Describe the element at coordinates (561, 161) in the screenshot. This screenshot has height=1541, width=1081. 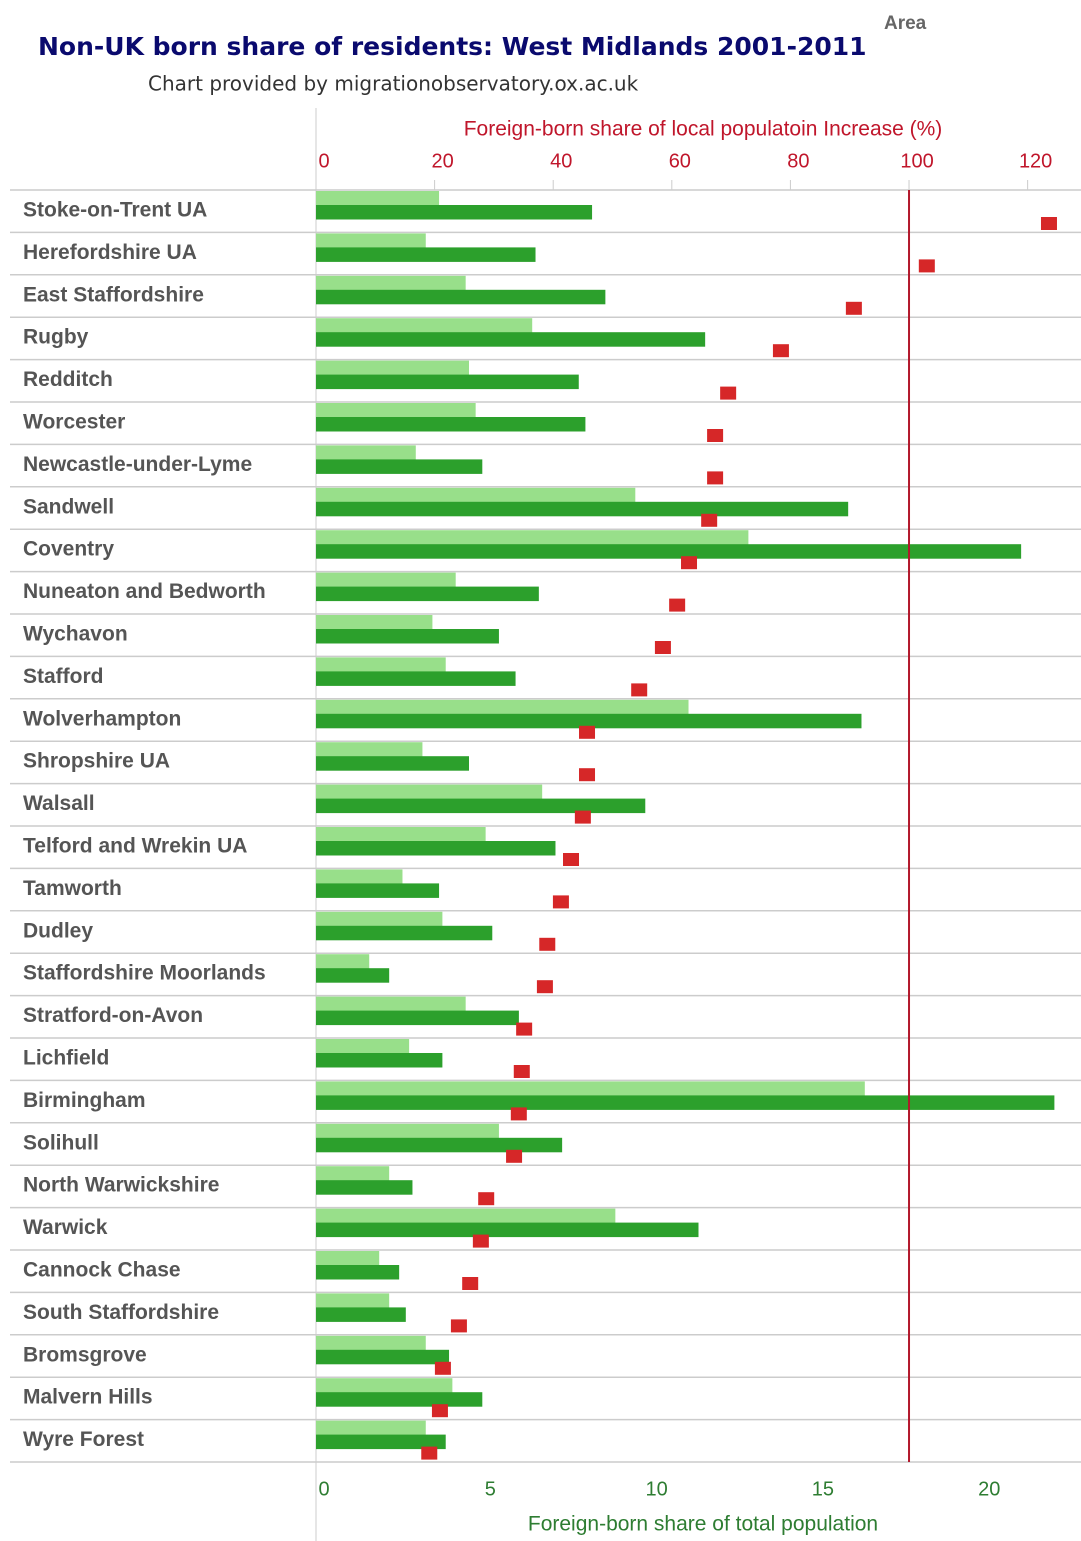
I see `x2-tick-label: 40` at that location.